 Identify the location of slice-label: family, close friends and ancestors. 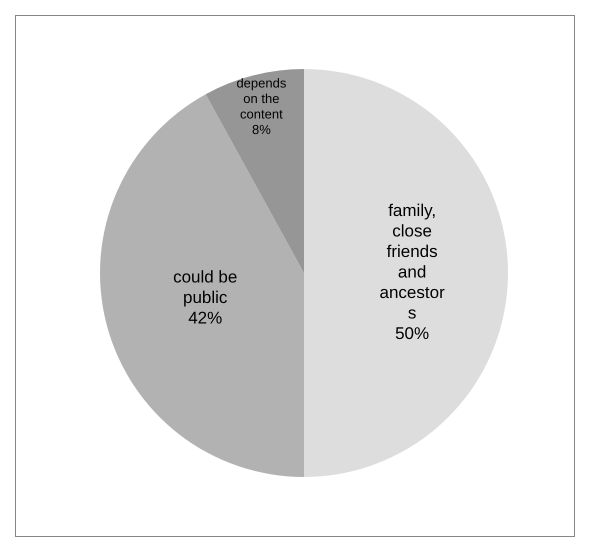
(413, 262).